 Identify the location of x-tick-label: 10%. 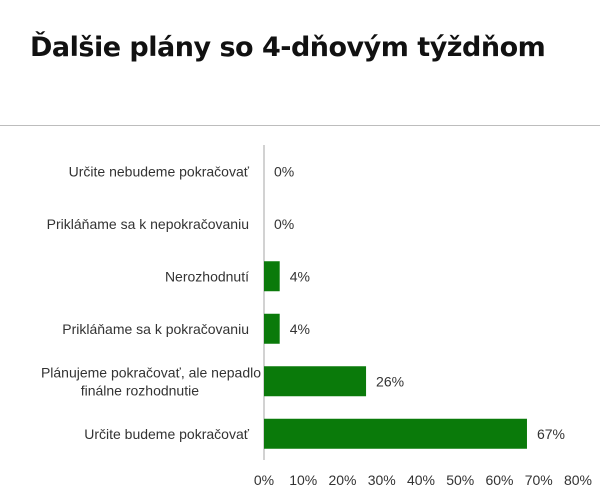
(303, 480).